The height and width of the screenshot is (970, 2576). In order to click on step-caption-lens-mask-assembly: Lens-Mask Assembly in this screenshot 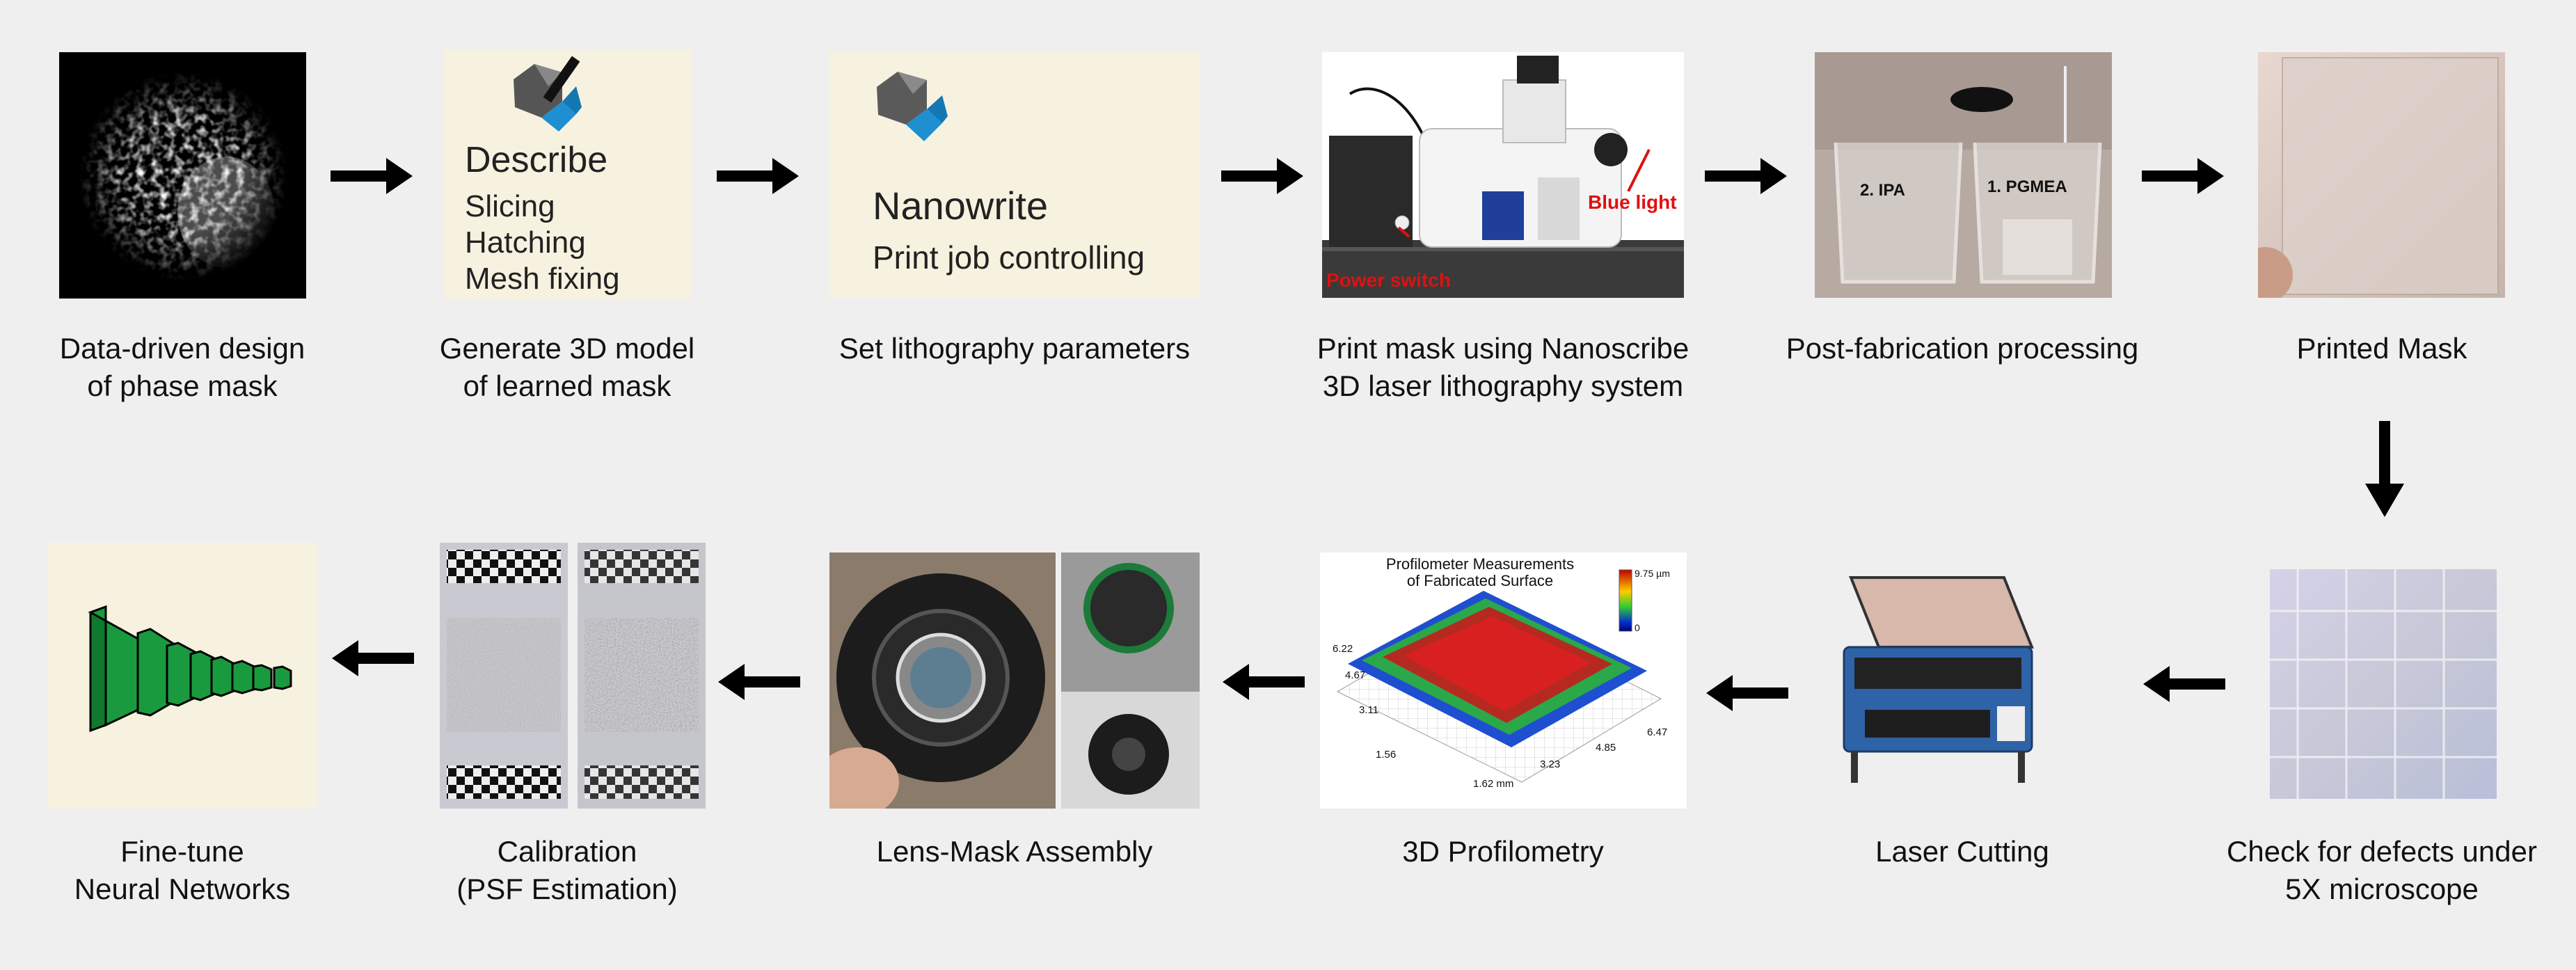, I will do `click(1014, 851)`.